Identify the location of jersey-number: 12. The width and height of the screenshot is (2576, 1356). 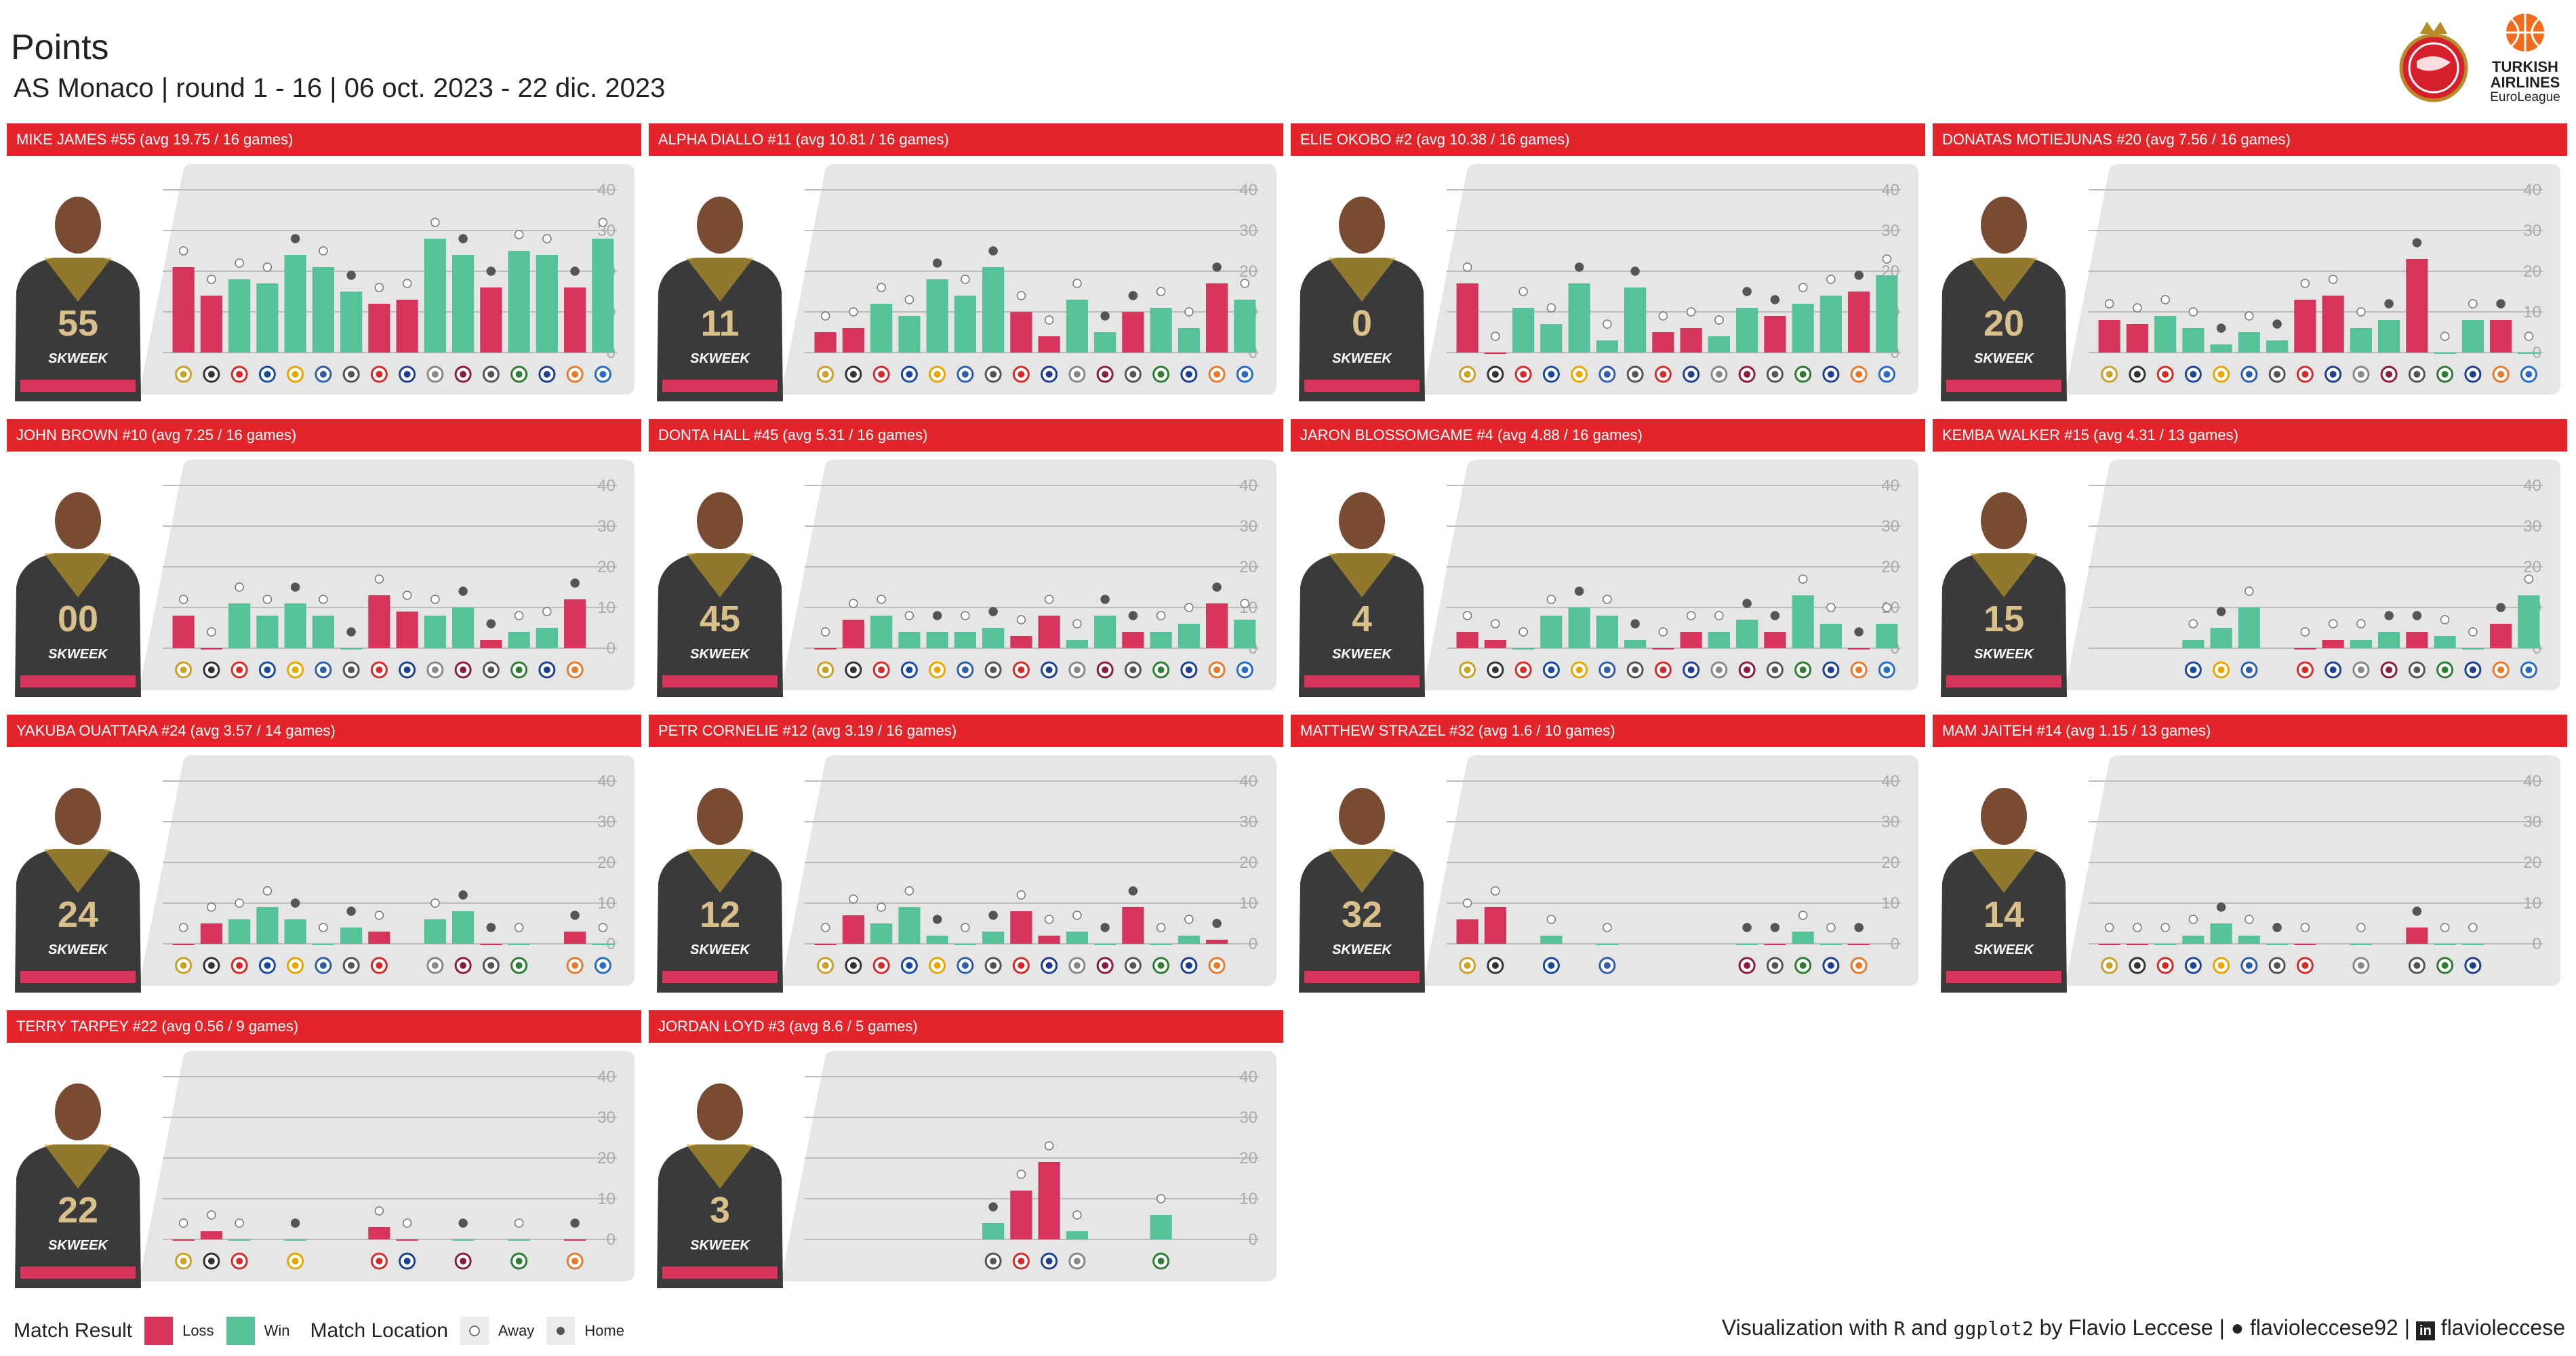
(720, 915).